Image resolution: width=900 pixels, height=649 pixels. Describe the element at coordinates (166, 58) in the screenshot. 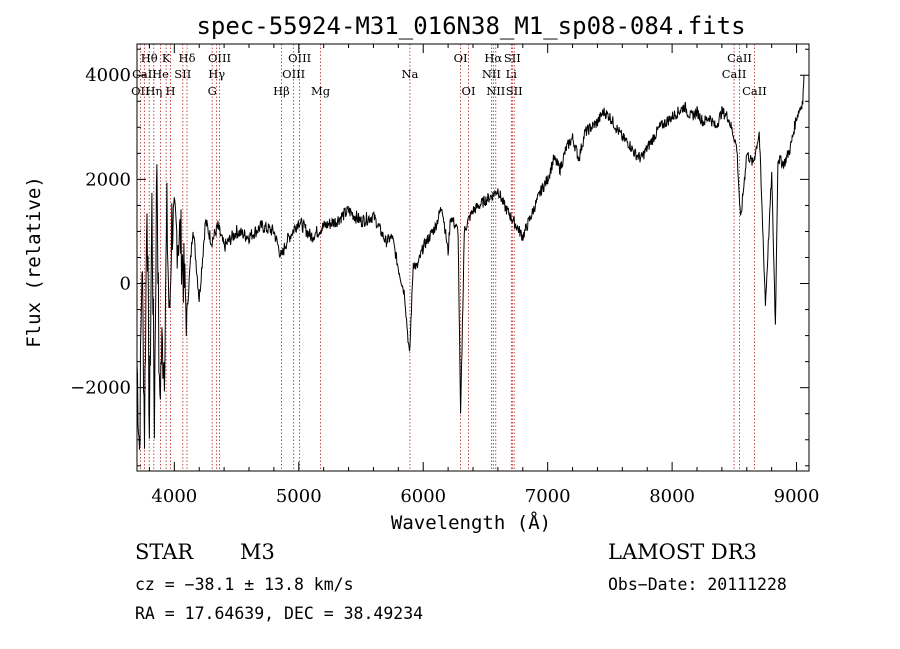

I see `marker-label-5: K` at that location.